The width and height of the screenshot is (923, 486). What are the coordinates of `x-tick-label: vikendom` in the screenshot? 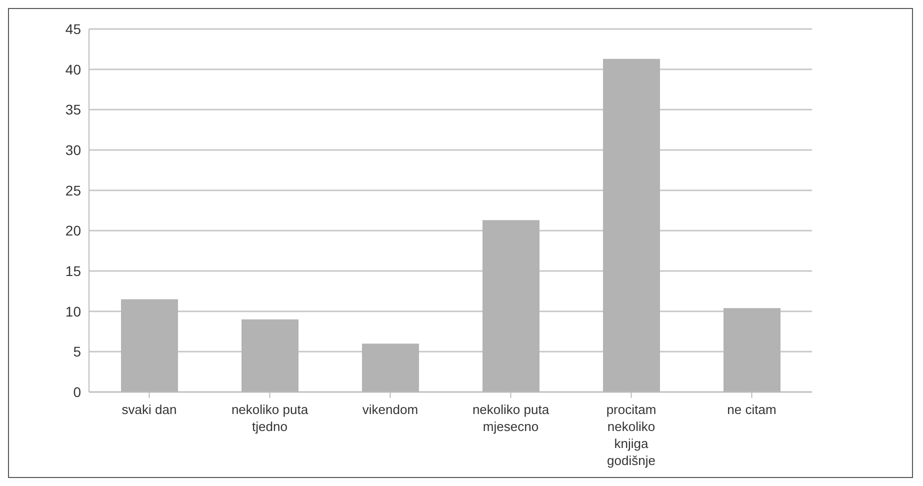 It's located at (390, 409).